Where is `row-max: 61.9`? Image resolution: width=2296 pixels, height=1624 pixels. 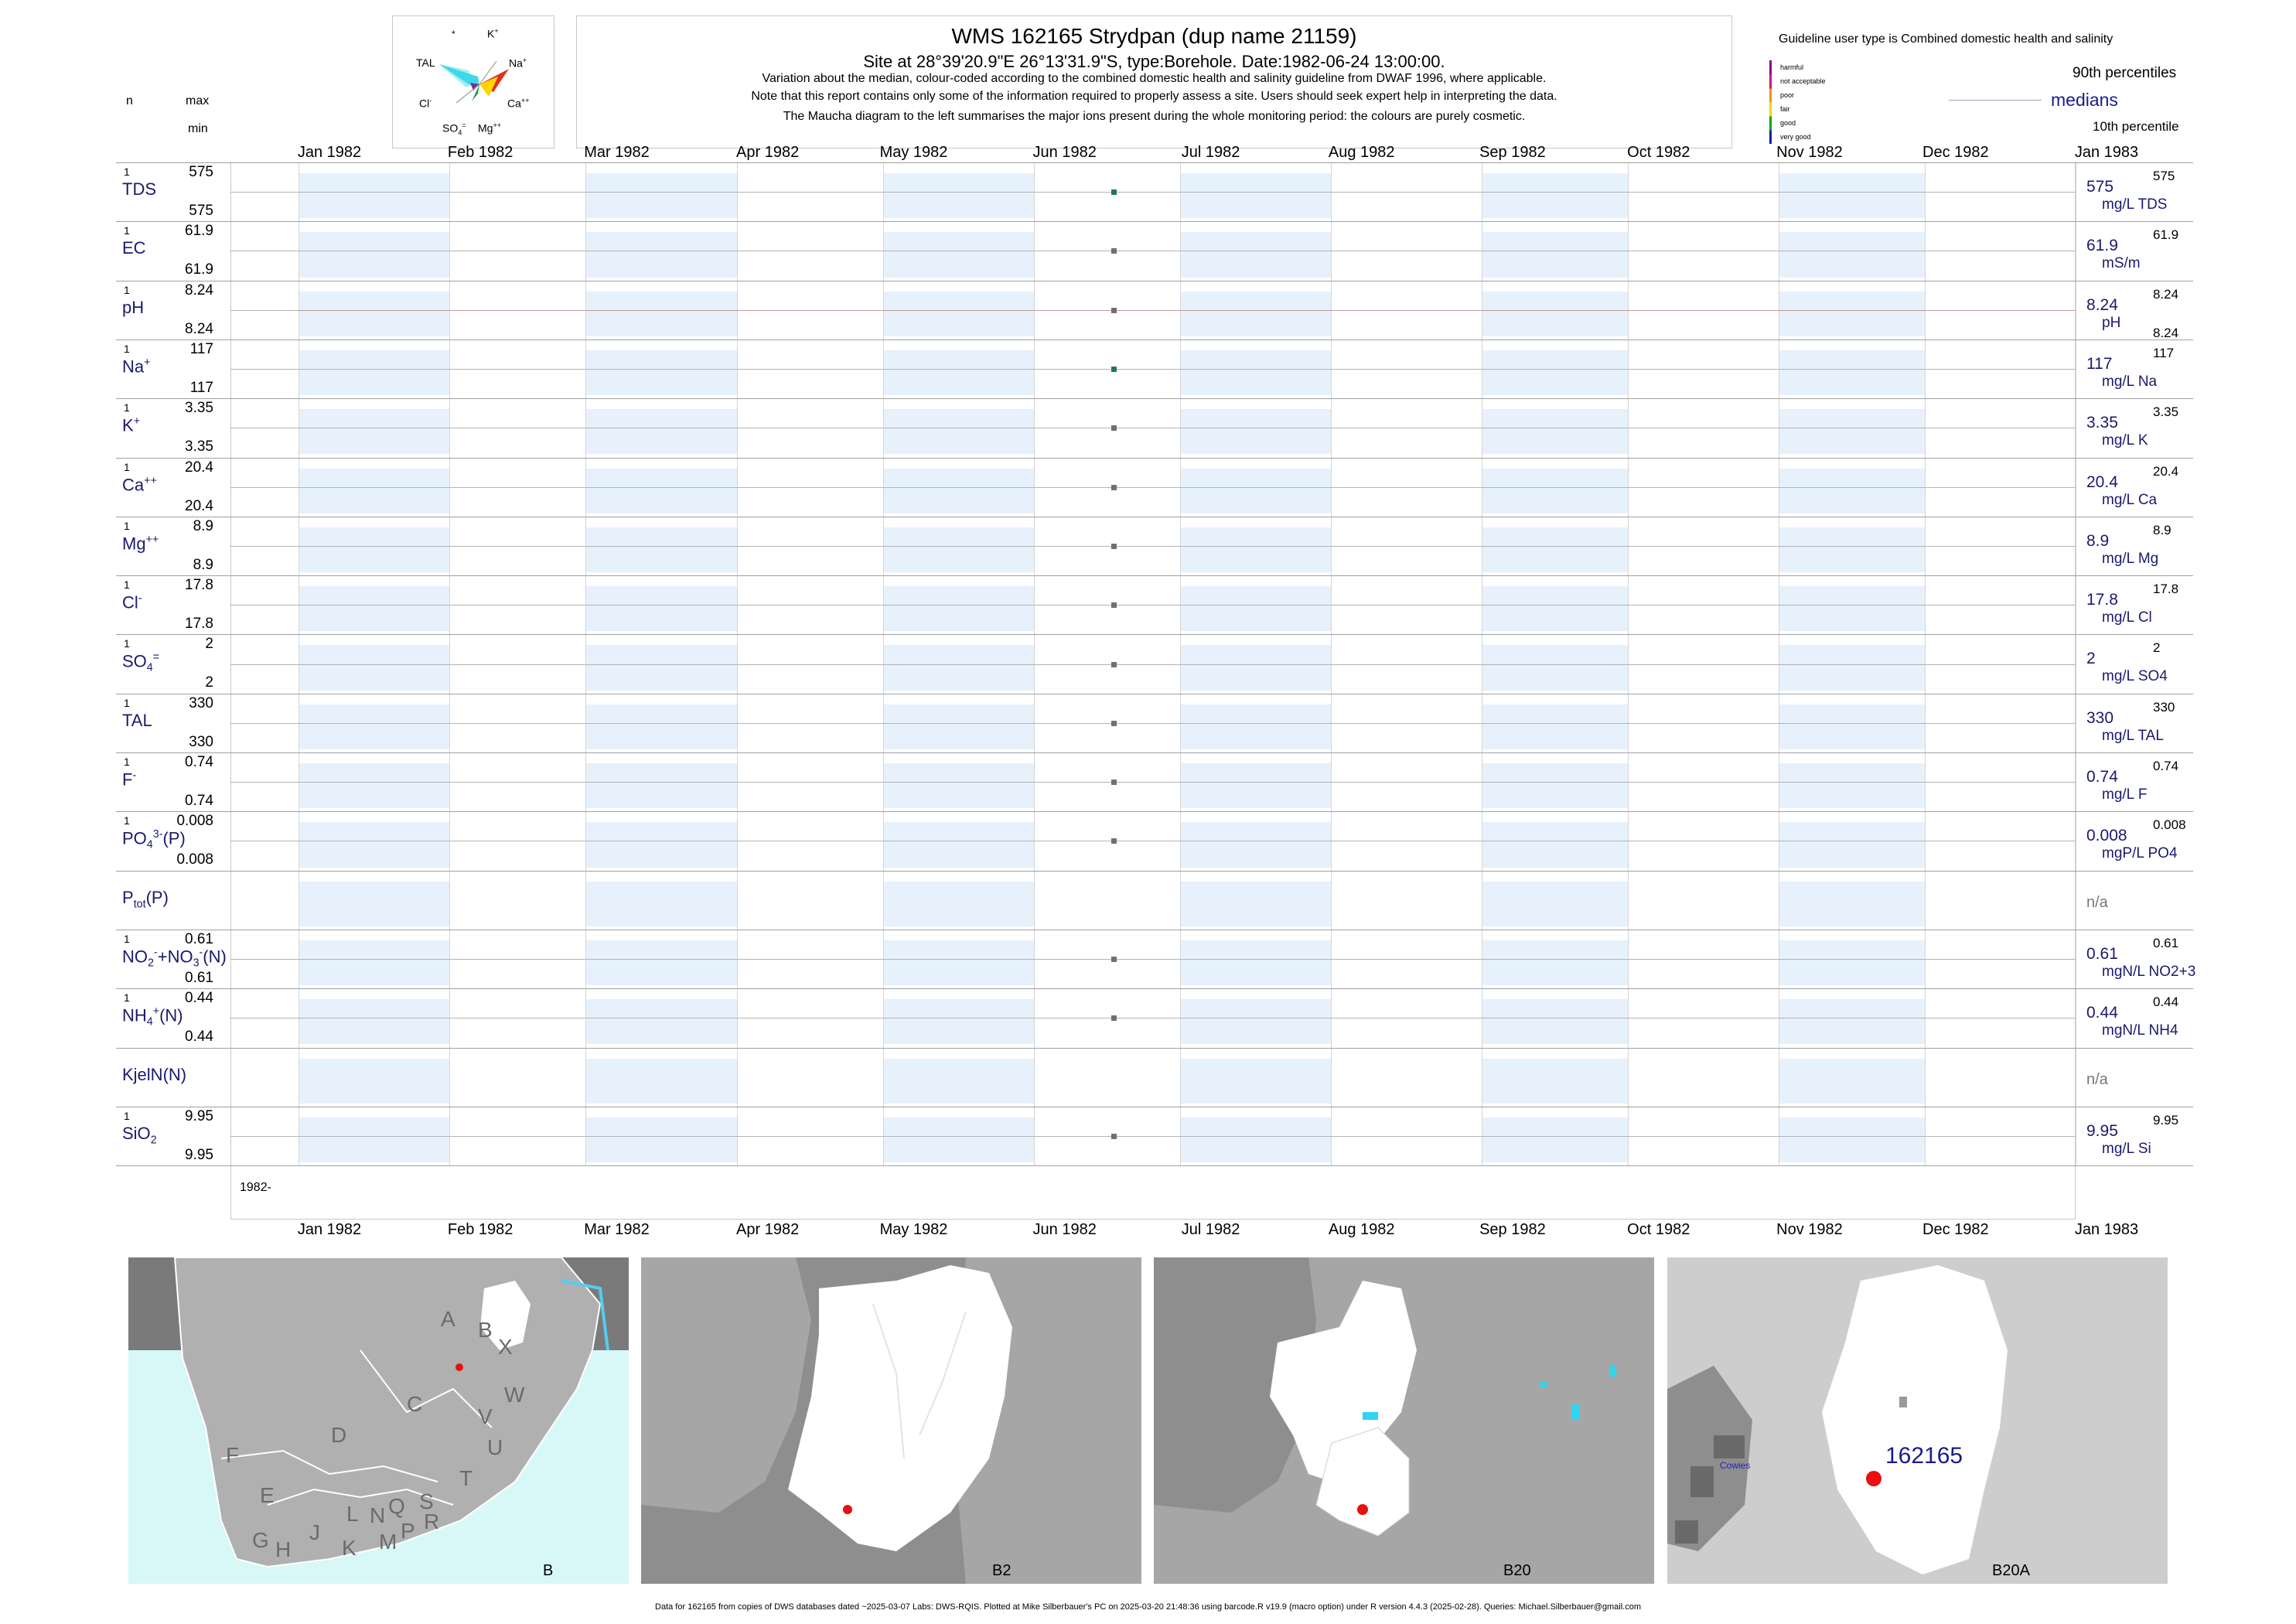 row-max: 61.9 is located at coordinates (199, 231).